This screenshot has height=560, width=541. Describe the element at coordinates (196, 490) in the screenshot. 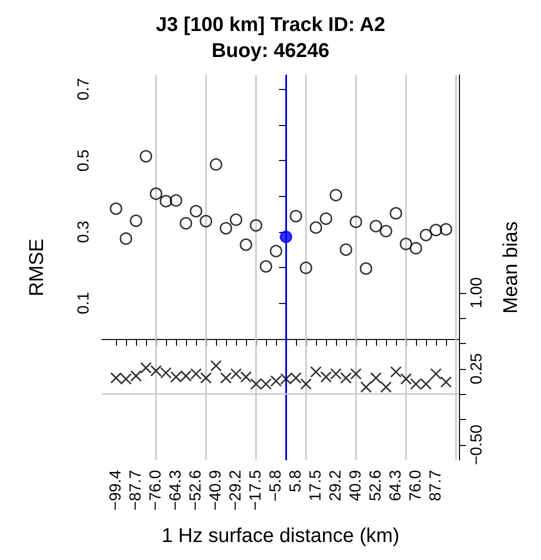

I see `x-tick-label: −52.6` at that location.